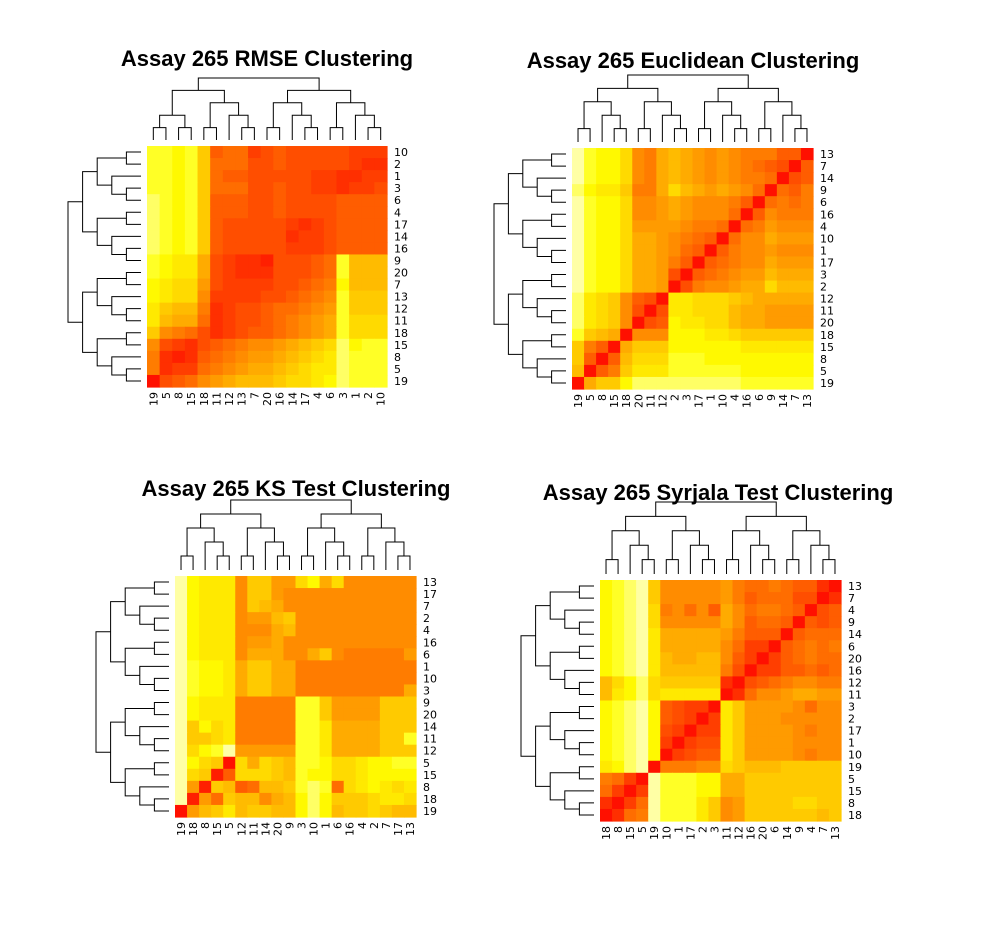 The image size is (994, 938). Describe the element at coordinates (529, 268) in the screenshot. I see `euclidean-row-dendrogram` at that location.